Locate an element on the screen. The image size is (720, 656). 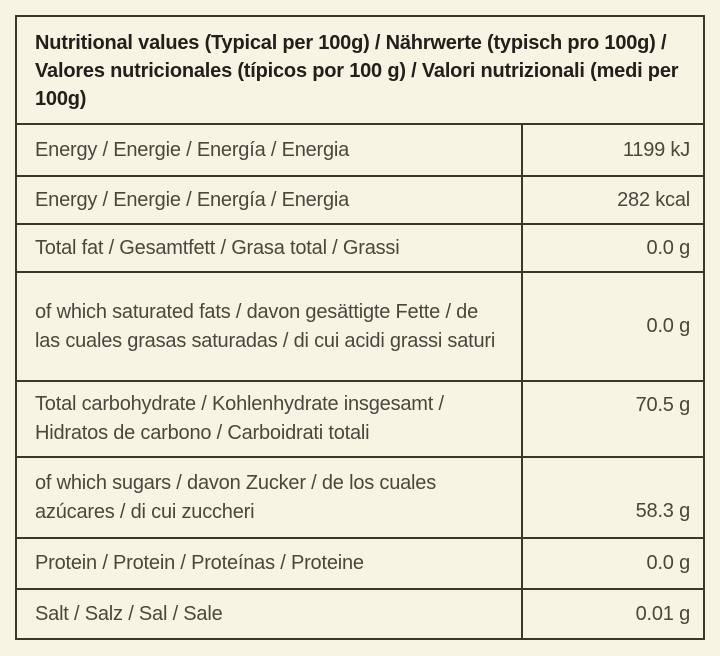
row-value-text: 70.5 g is located at coordinates (663, 405).